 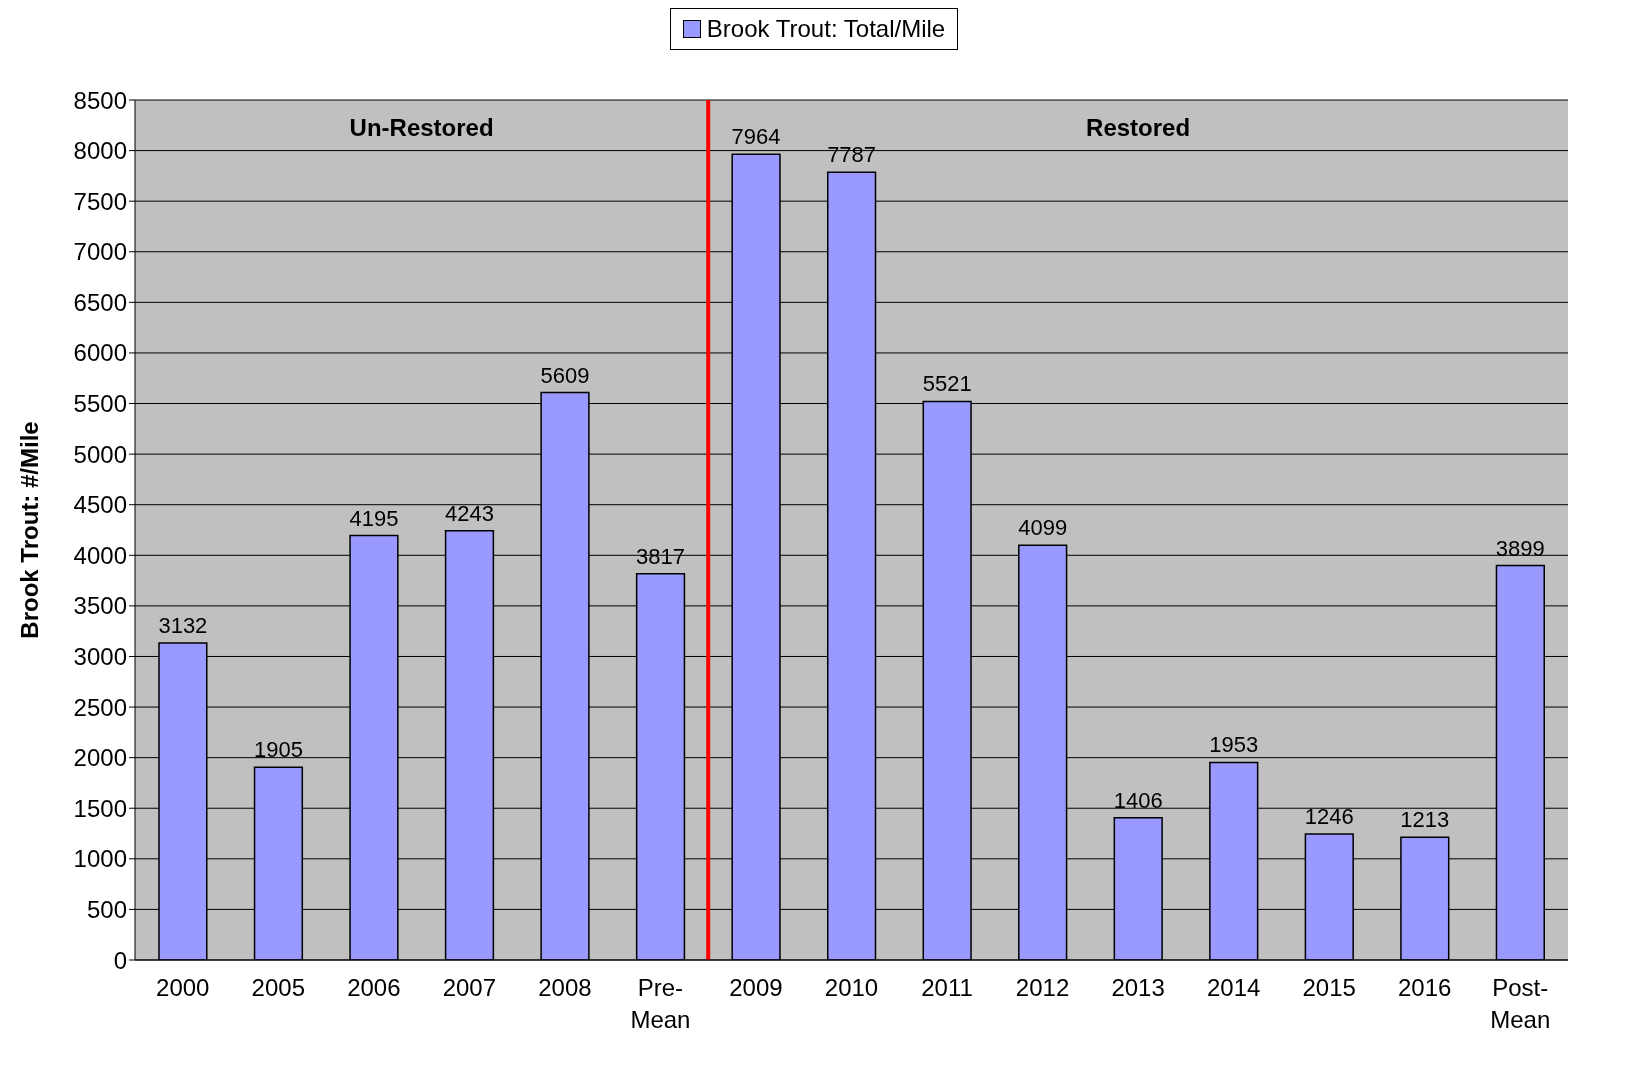 What do you see at coordinates (1329, 816) in the screenshot?
I see `data-label: 1246` at bounding box center [1329, 816].